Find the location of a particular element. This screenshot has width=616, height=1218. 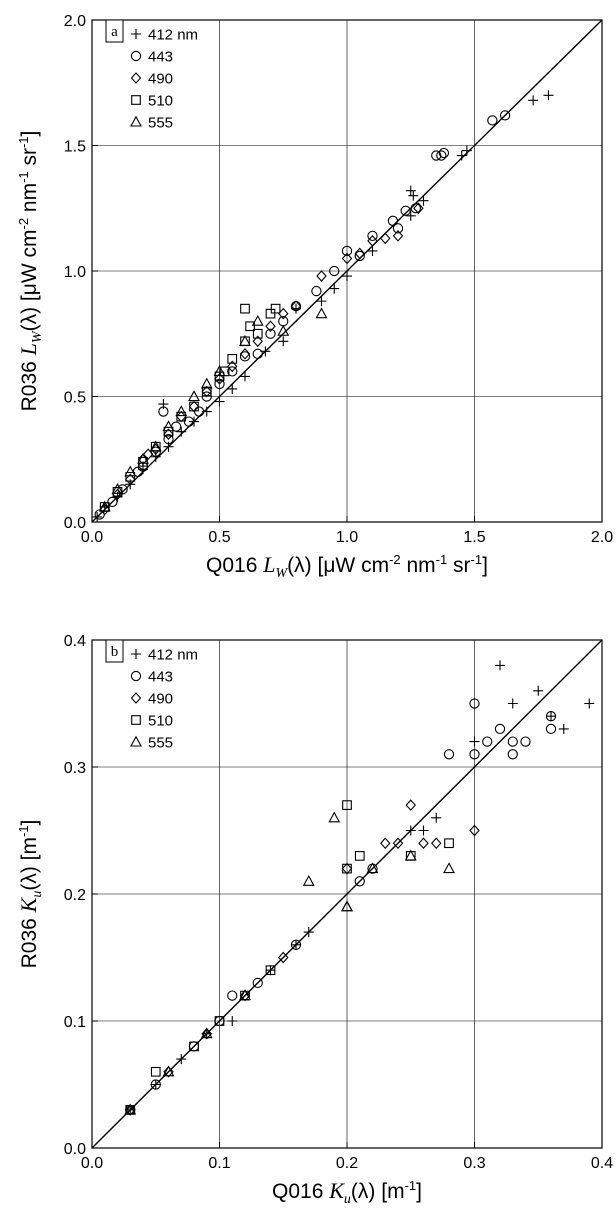

series-diamond is located at coordinates (302, 957).